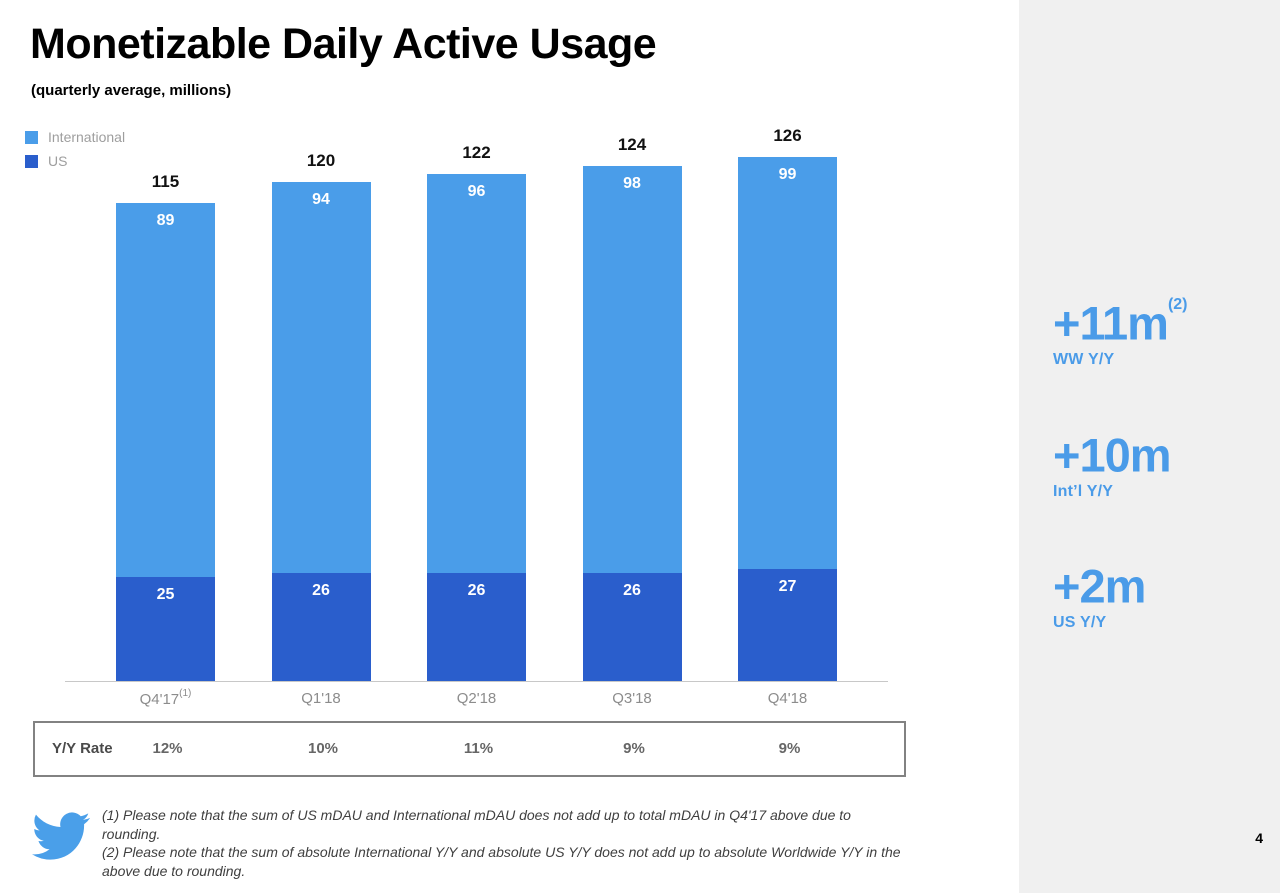  What do you see at coordinates (343, 44) in the screenshot?
I see `page-title: Monetizable Daily Active Usage` at bounding box center [343, 44].